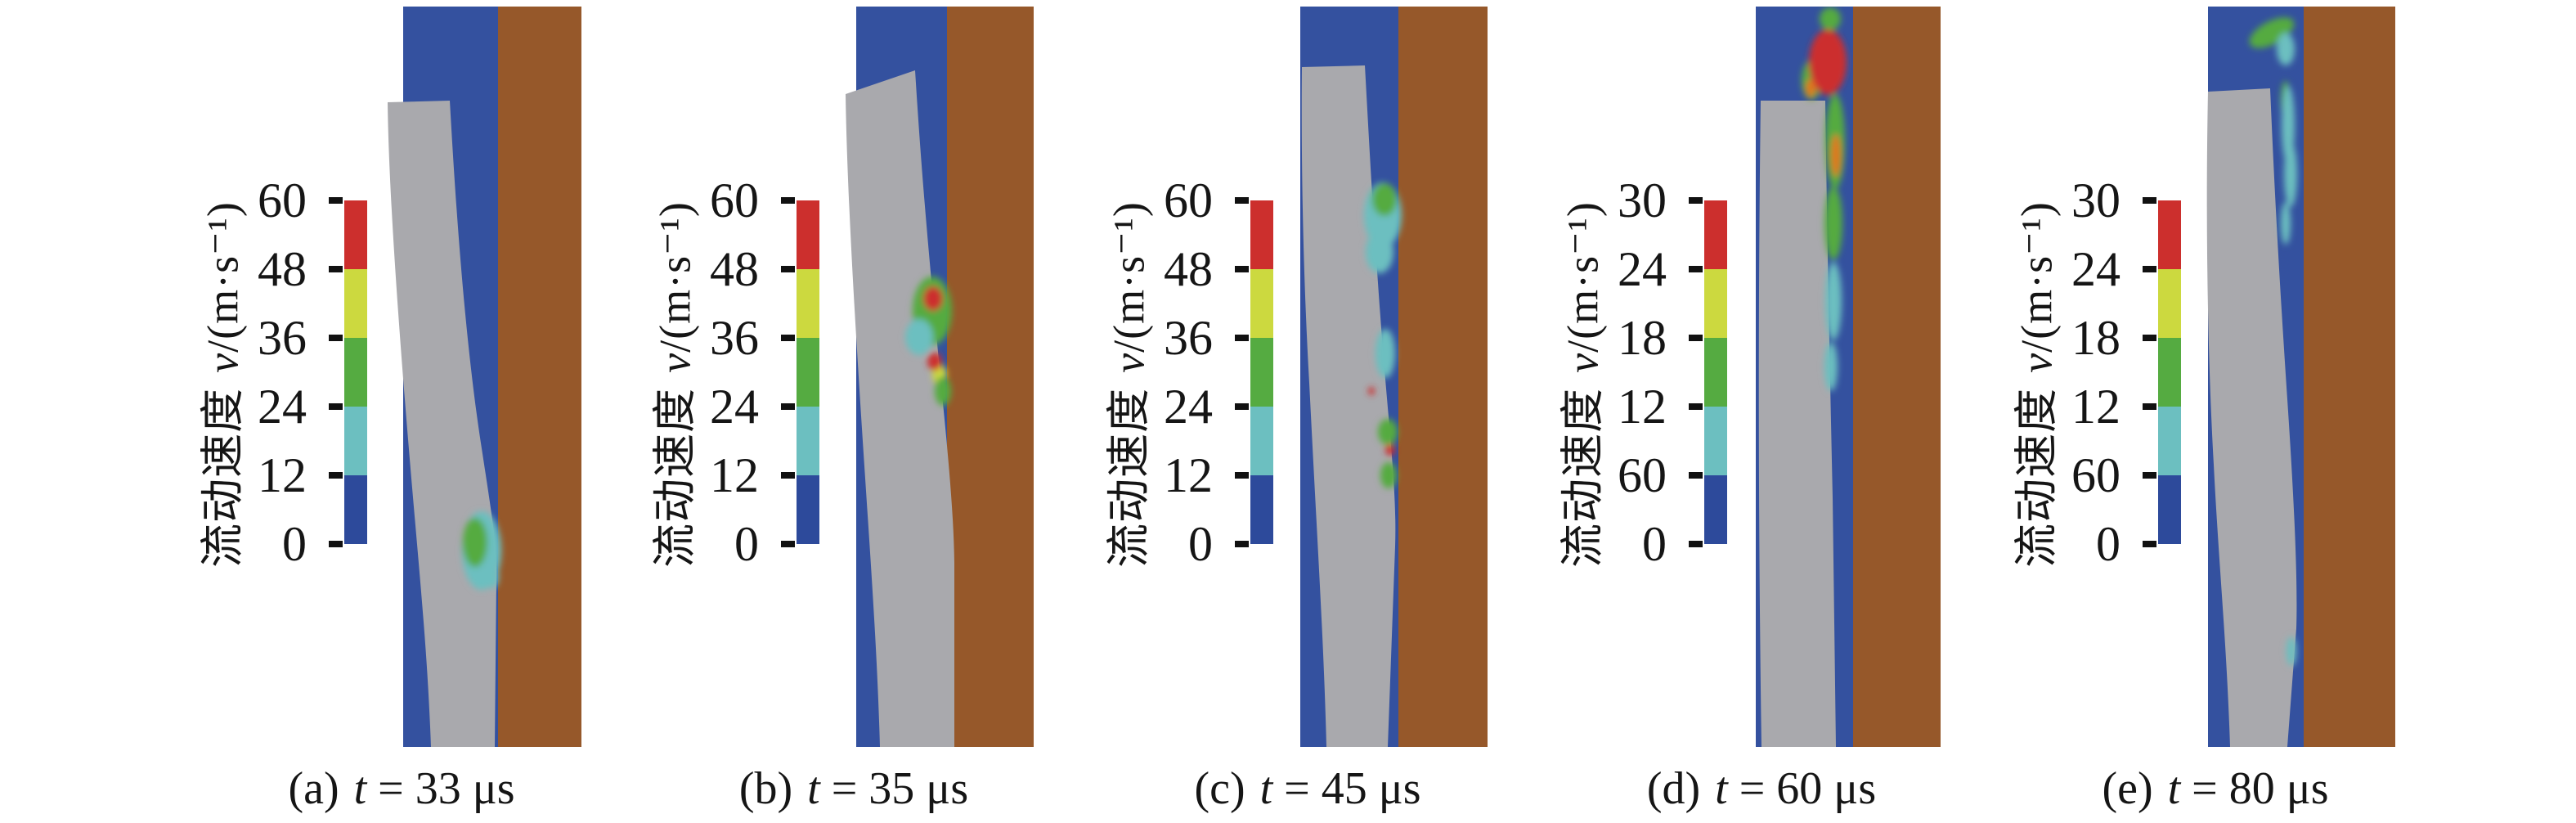 The width and height of the screenshot is (2576, 823). What do you see at coordinates (1219, 788) in the screenshot?
I see `caption-index: (c)` at bounding box center [1219, 788].